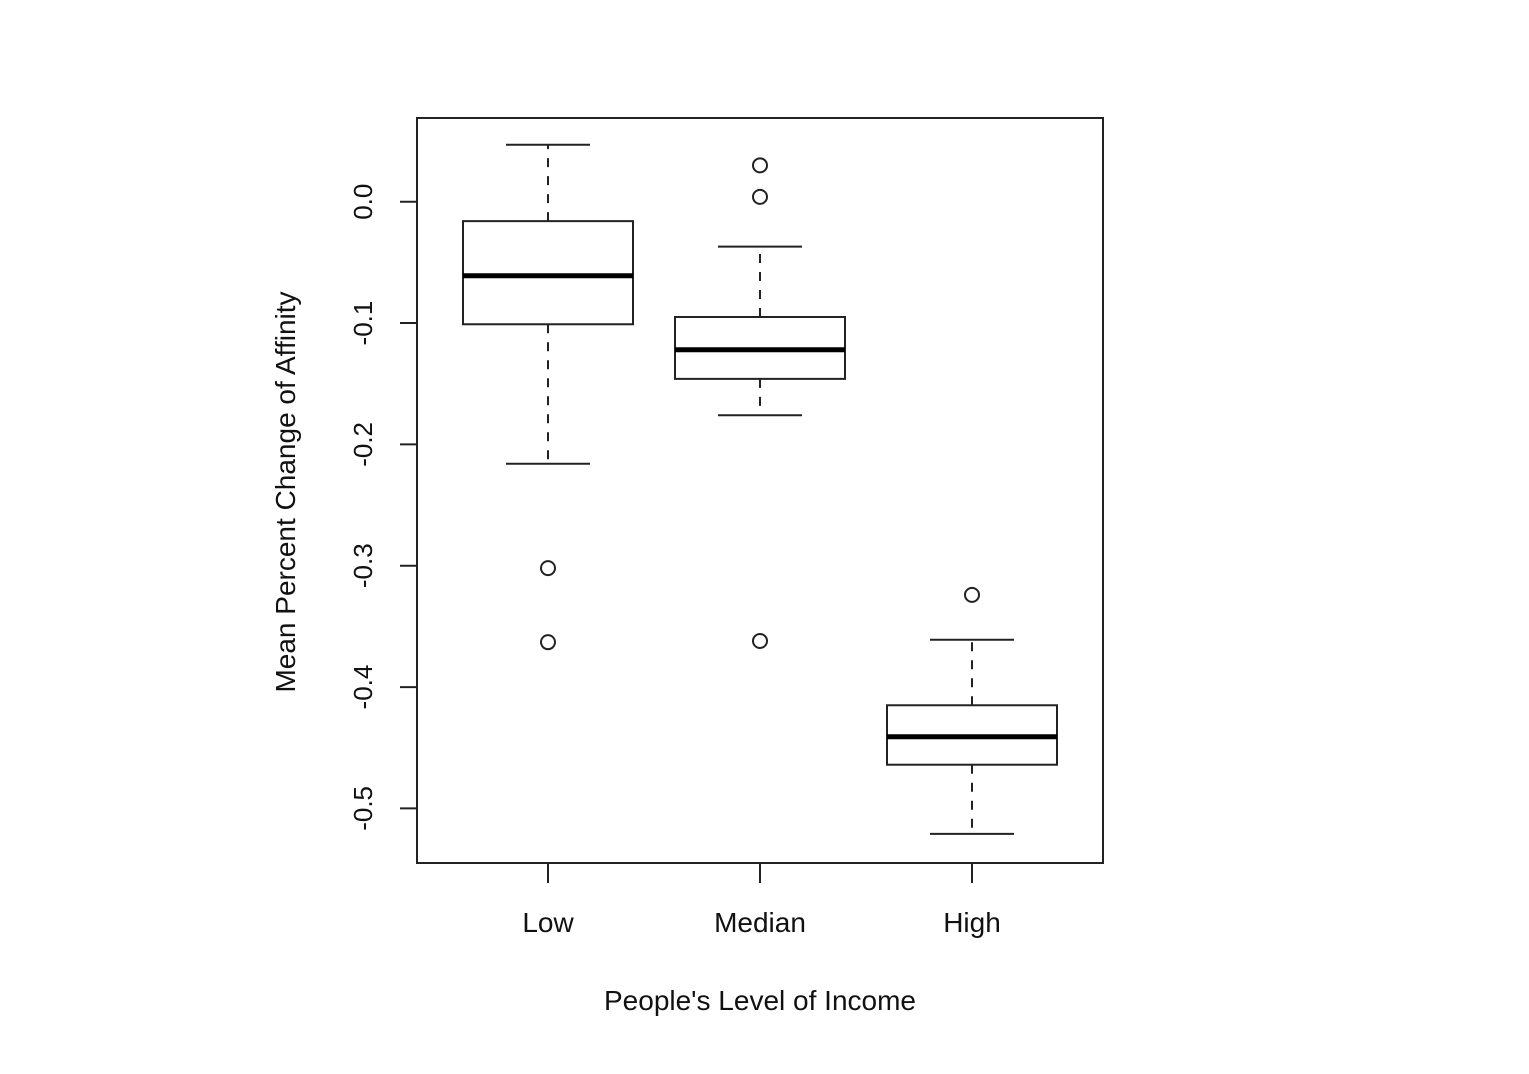 Image resolution: width=1529 pixels, height=1074 pixels. What do you see at coordinates (548, 397) in the screenshot?
I see `box-group-low` at bounding box center [548, 397].